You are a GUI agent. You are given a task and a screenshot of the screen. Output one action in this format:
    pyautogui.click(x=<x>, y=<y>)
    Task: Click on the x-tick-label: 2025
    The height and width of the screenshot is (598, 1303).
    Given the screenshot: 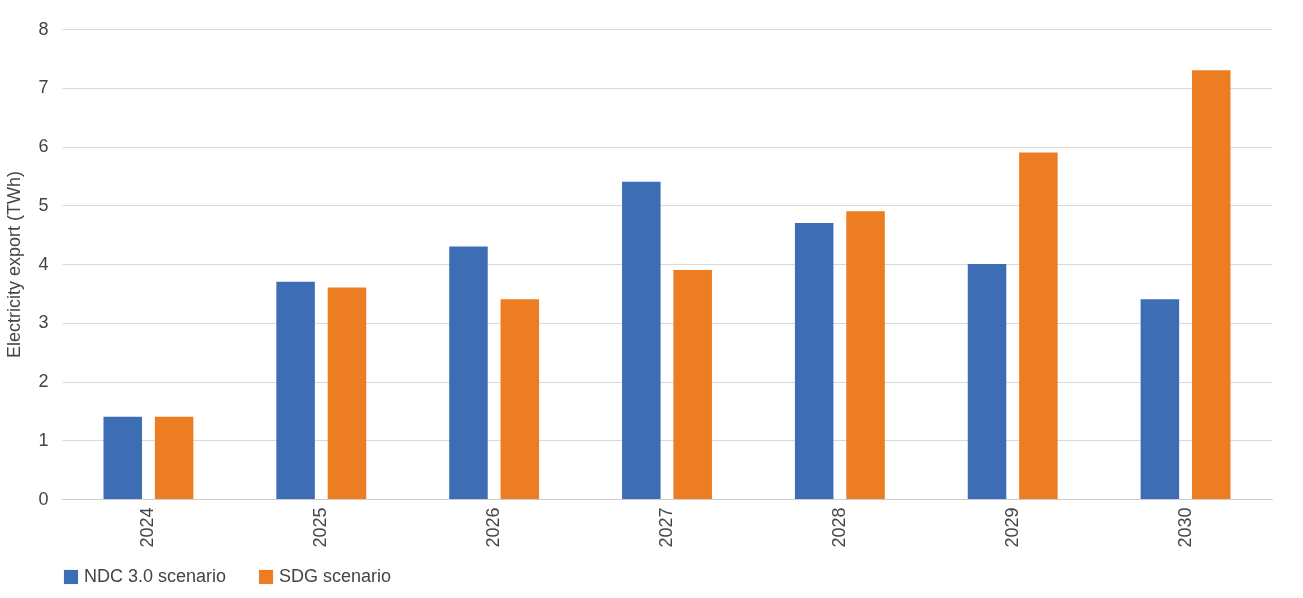 What is the action you would take?
    pyautogui.click(x=320, y=527)
    